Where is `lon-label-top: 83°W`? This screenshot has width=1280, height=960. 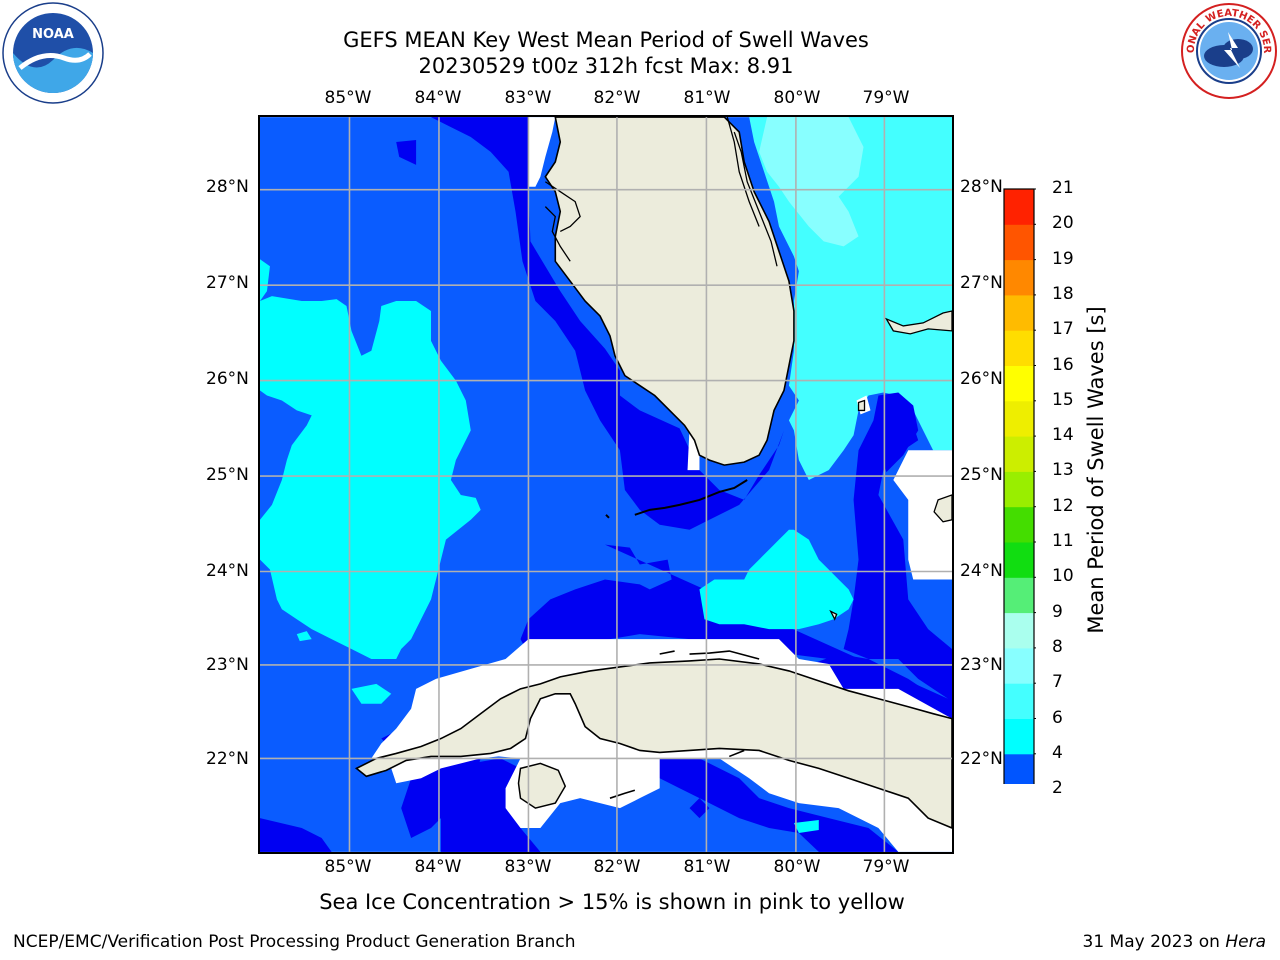 lon-label-top: 83°W is located at coordinates (528, 98).